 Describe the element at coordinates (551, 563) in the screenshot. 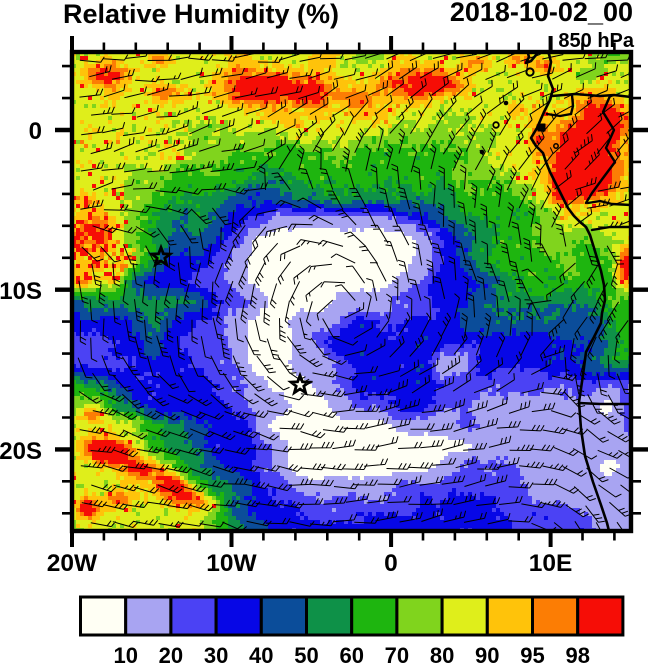

I see `svg-text: 10E` at that location.